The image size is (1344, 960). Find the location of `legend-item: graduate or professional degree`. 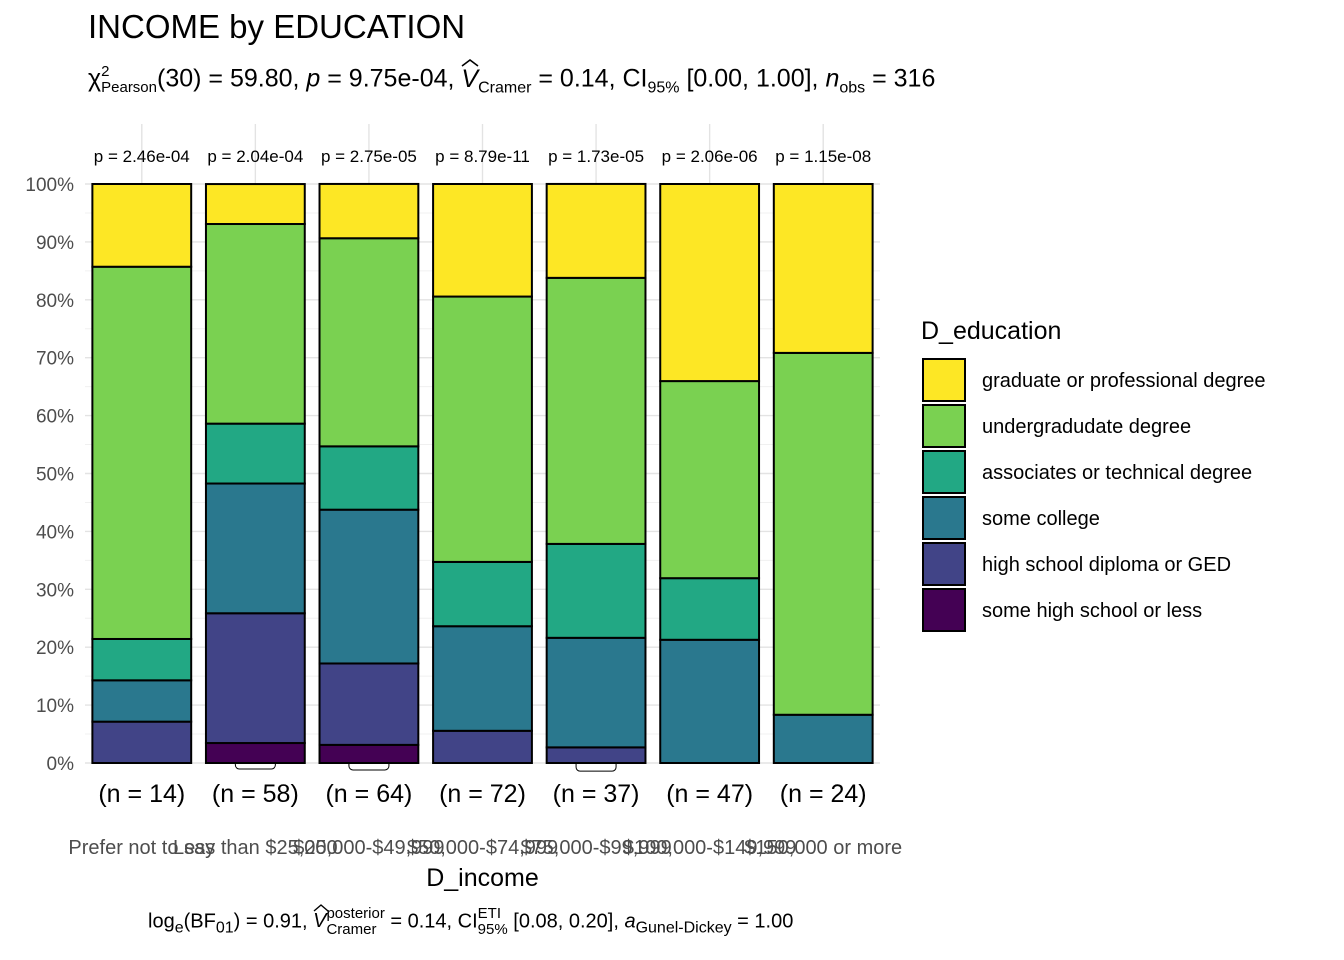

legend-item: graduate or professional degree is located at coordinates (1094, 380).